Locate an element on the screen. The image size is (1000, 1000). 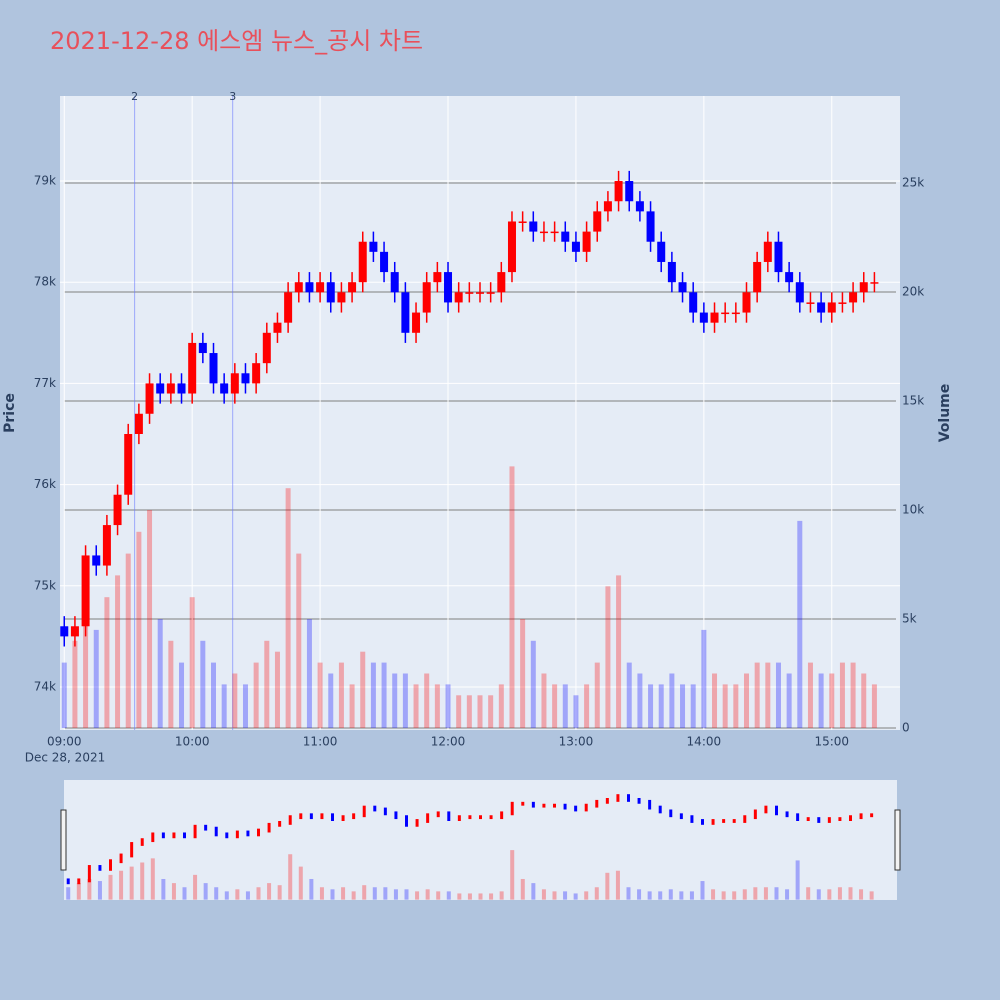
event-label: 2 is located at coordinates (134, 96).